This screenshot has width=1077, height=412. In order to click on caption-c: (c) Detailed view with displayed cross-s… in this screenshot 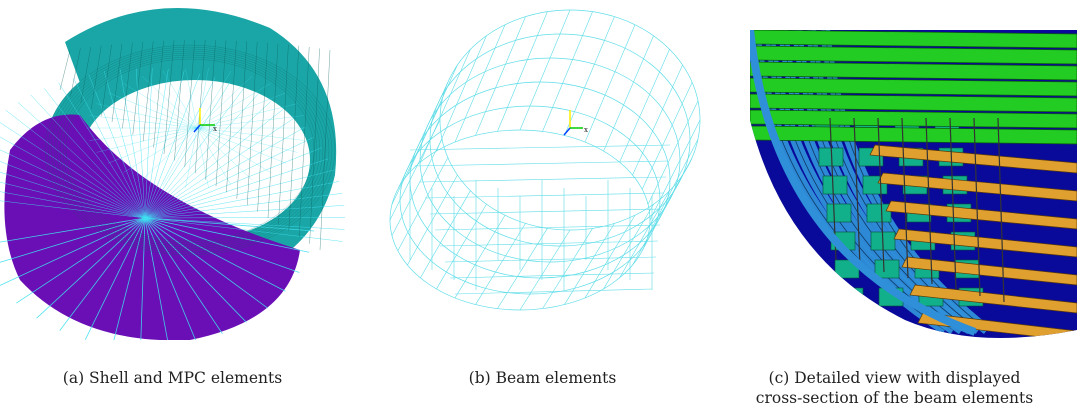, I will do `click(894, 388)`.